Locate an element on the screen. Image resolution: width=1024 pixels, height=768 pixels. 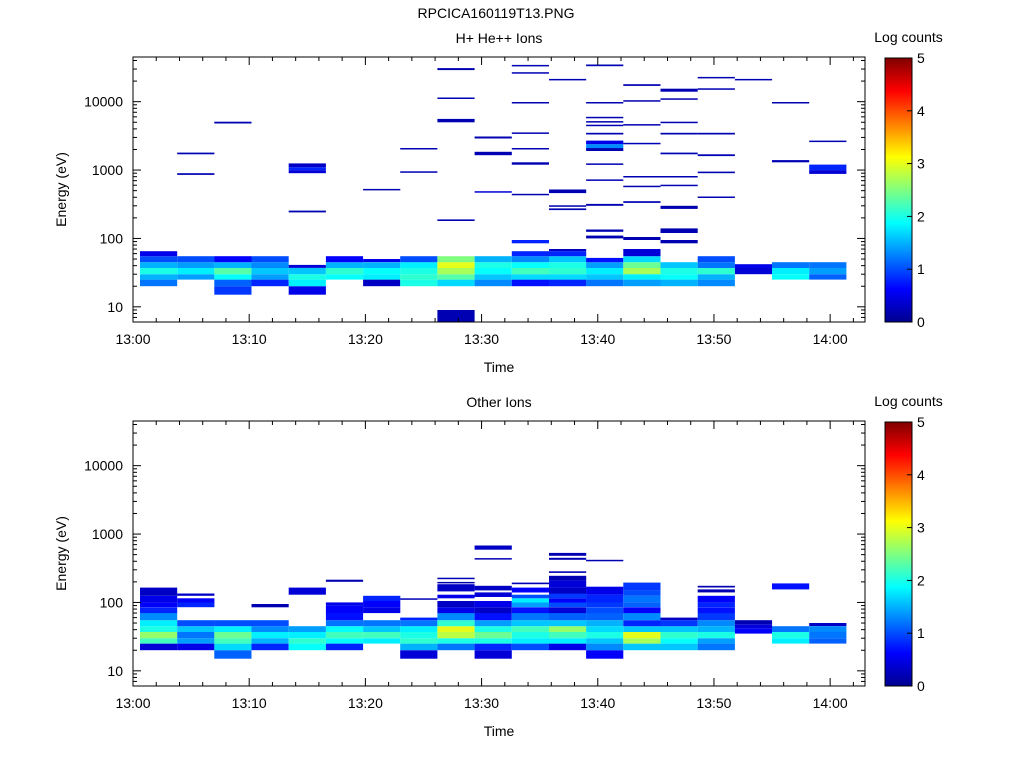
colorbar: Log counts 0 1 2 3 4 5 is located at coordinates (908, 543).